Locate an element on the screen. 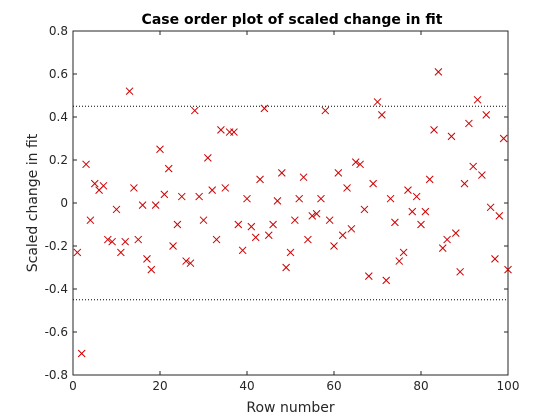  y-tick-label: -0.4 is located at coordinates (56, 289).